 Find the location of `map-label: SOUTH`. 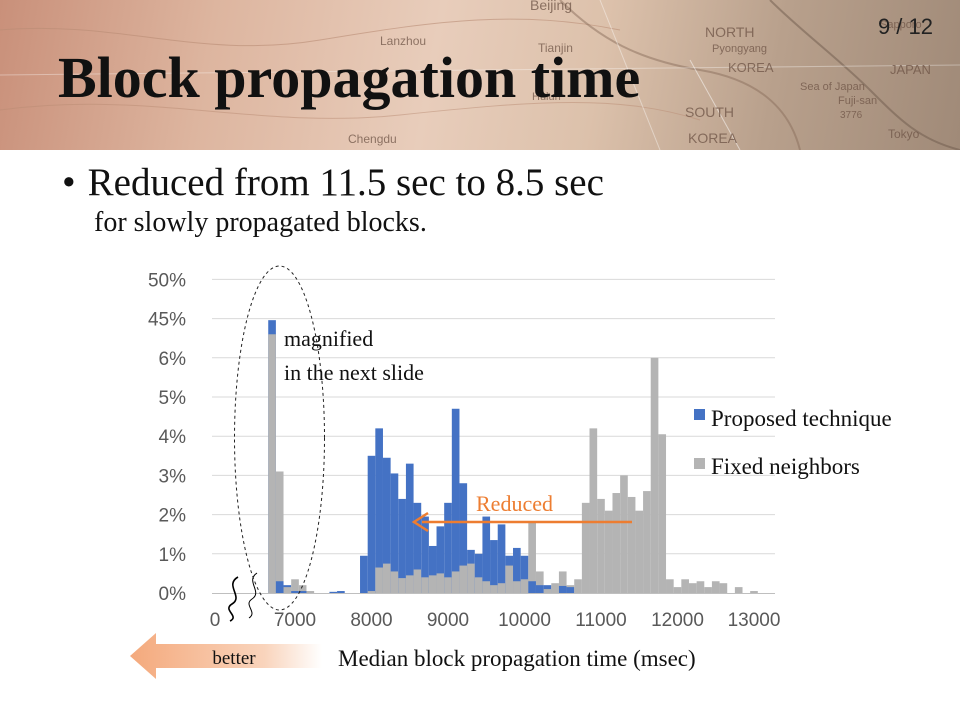

map-label: SOUTH is located at coordinates (709, 112).